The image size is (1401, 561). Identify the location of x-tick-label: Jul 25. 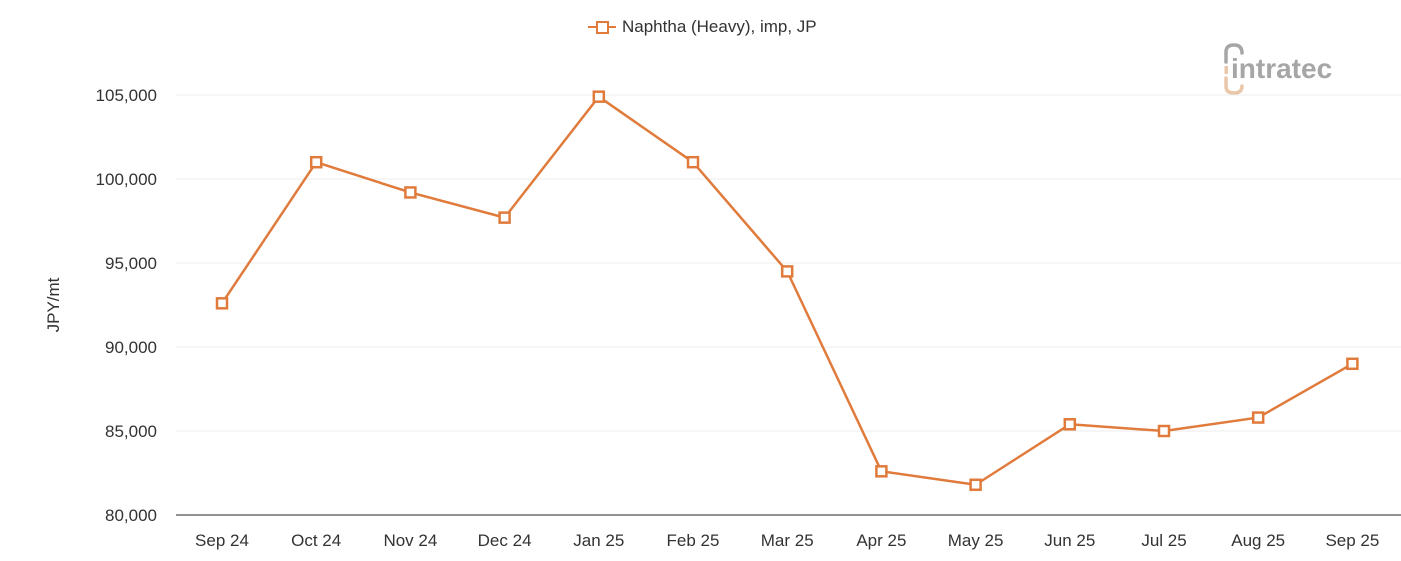
(1163, 540).